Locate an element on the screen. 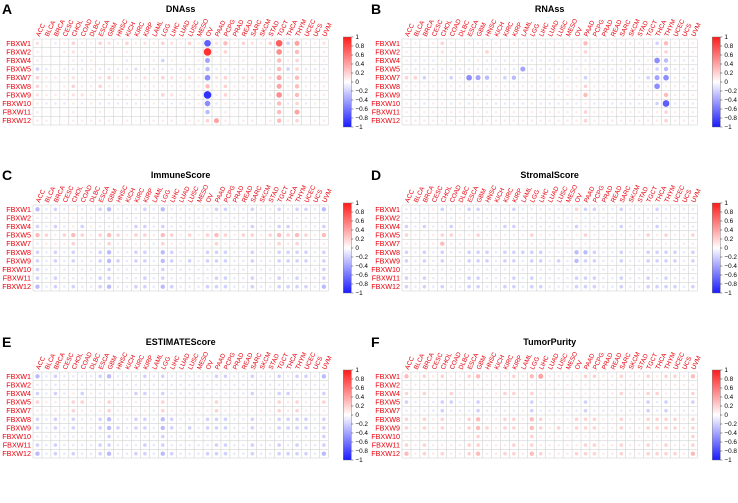 The width and height of the screenshot is (738, 503). legend-tick-label: −0.6 is located at coordinates (730, 442).